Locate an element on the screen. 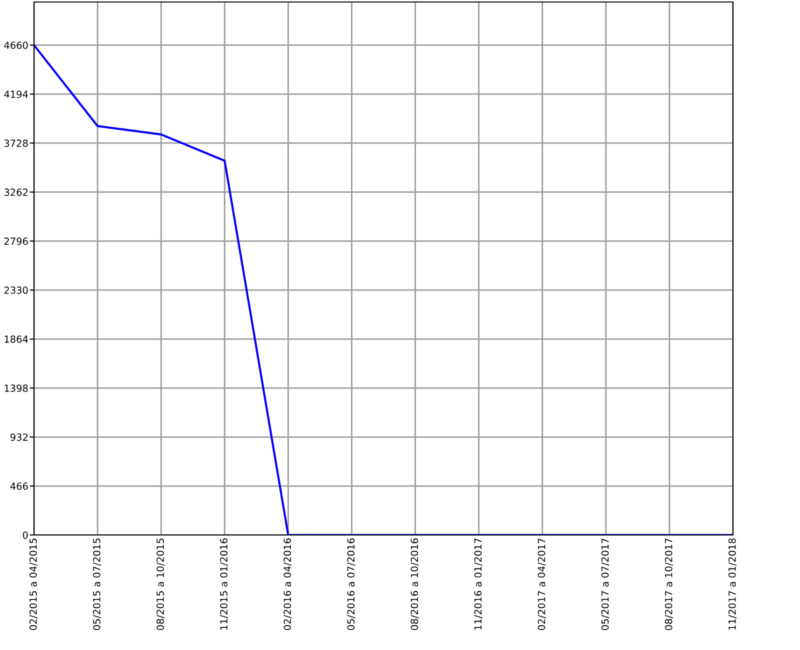 The width and height of the screenshot is (800, 650). y-tick-label: 3728 is located at coordinates (16, 143).